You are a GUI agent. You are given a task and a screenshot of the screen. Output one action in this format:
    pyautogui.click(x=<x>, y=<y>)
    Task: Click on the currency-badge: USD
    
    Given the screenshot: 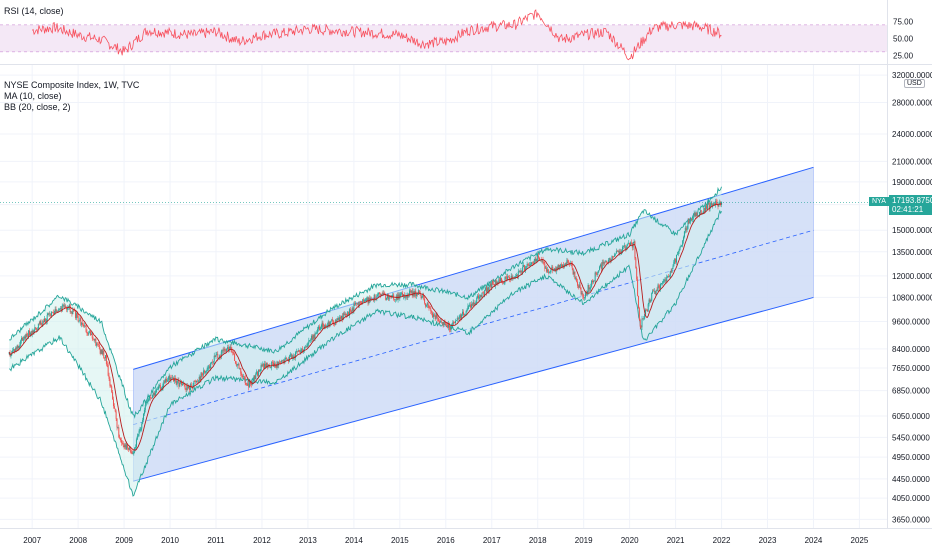 What is the action you would take?
    pyautogui.click(x=914, y=83)
    